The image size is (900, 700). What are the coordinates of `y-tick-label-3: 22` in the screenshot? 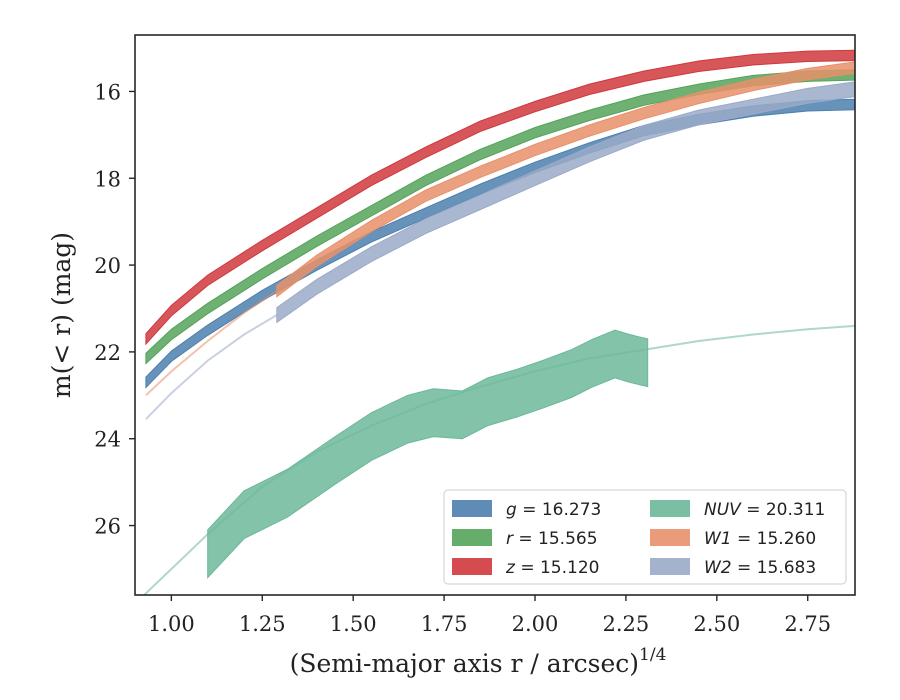 It's located at (107, 353).